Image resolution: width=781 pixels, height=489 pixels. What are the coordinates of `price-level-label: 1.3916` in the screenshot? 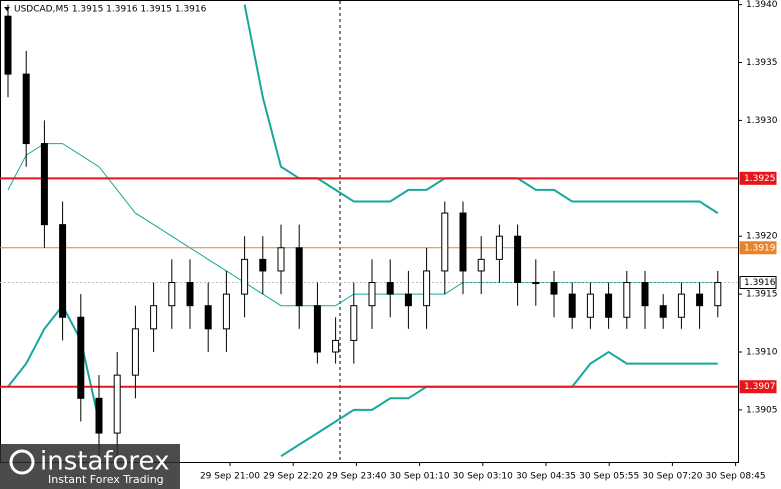 It's located at (760, 283).